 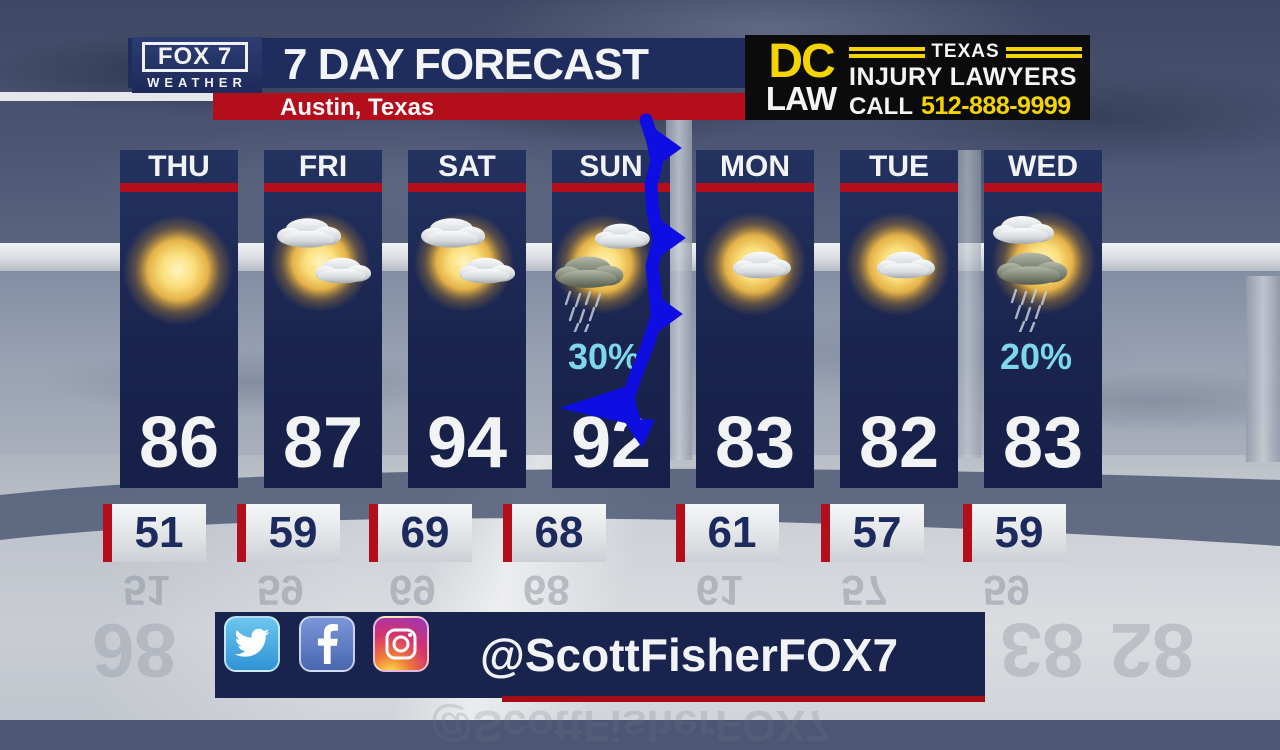 What do you see at coordinates (1036, 356) in the screenshot?
I see `precip-chance: 20%` at bounding box center [1036, 356].